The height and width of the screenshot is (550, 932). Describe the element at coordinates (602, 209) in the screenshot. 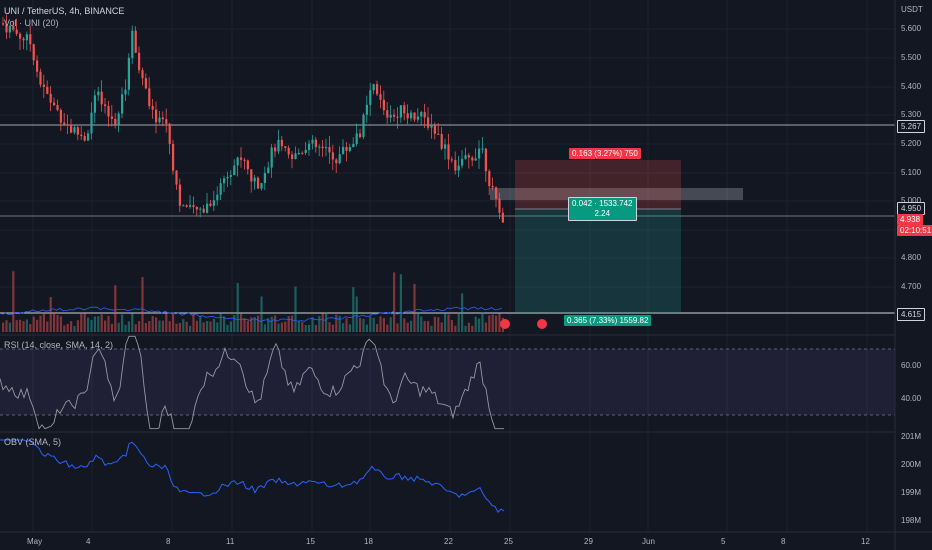

I see `entry-label: 0.042 · 1533.742 2.24` at that location.